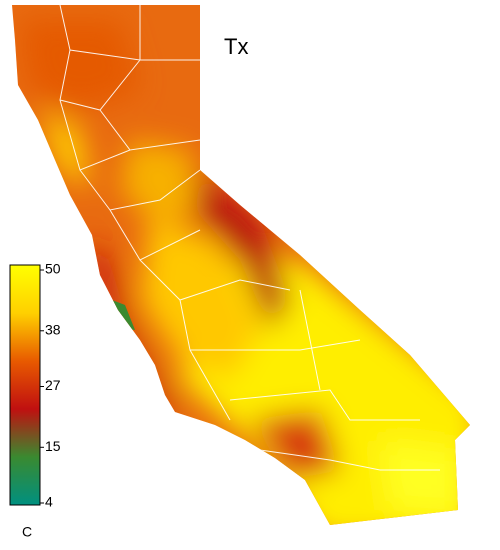  What do you see at coordinates (53, 329) in the screenshot?
I see `tick-label: 38` at bounding box center [53, 329].